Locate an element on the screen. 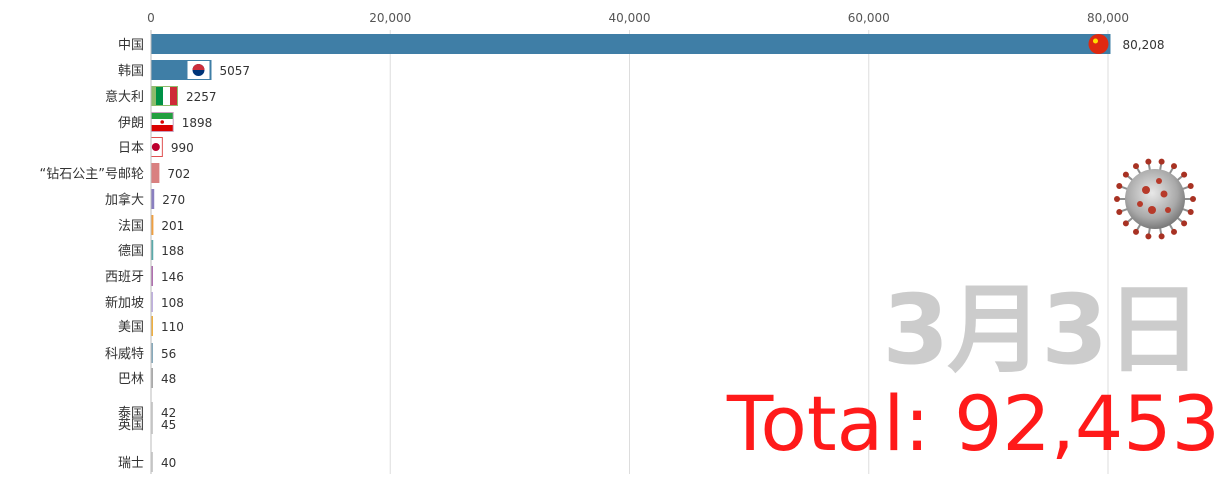  value-label: 990 is located at coordinates (182, 148).